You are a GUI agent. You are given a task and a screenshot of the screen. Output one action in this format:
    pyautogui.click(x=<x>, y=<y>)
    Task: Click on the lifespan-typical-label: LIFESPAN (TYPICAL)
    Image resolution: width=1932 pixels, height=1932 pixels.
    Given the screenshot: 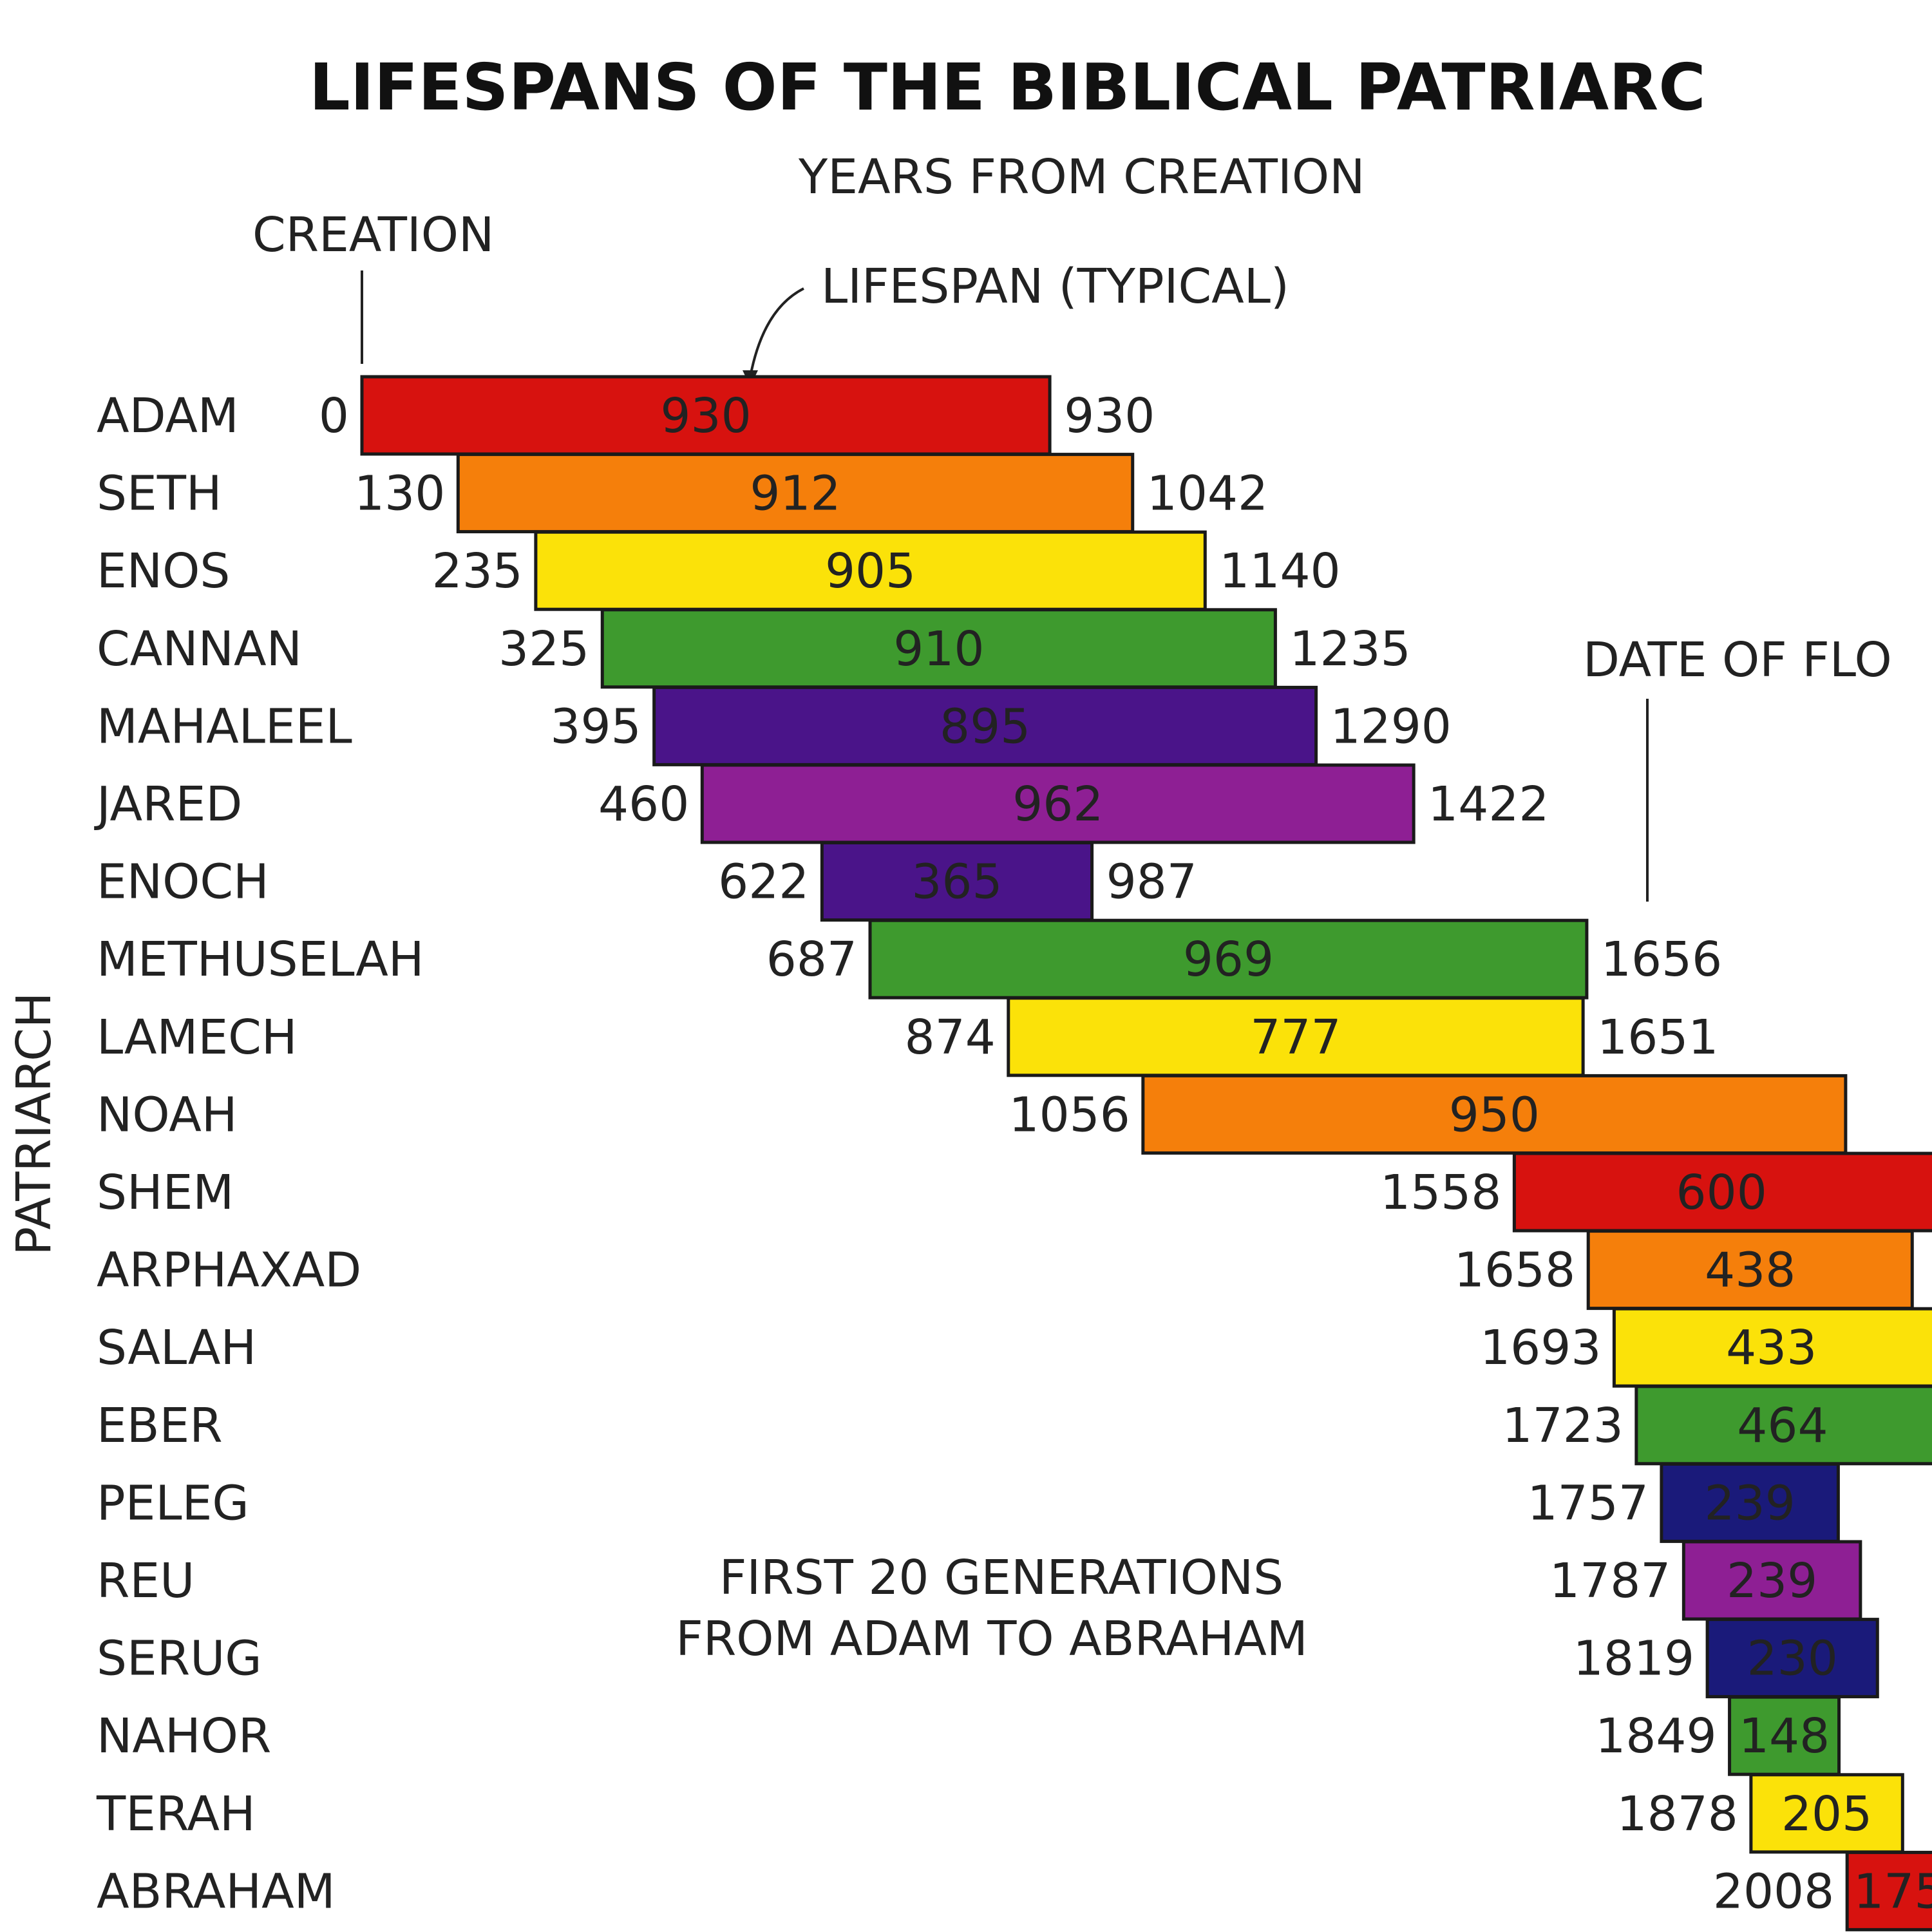 What is the action you would take?
    pyautogui.click(x=1055, y=286)
    